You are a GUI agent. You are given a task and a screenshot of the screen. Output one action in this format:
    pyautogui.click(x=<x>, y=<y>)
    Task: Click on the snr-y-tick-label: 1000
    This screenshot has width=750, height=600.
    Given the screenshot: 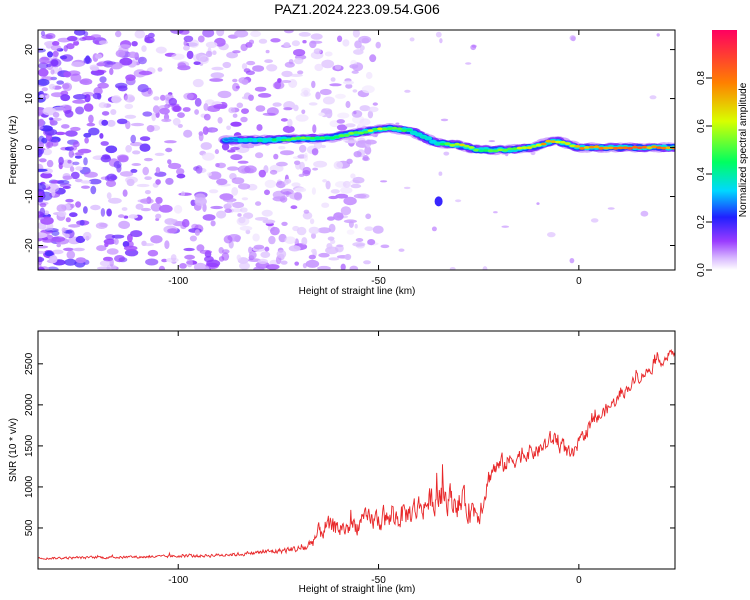 What is the action you would take?
    pyautogui.click(x=29, y=486)
    